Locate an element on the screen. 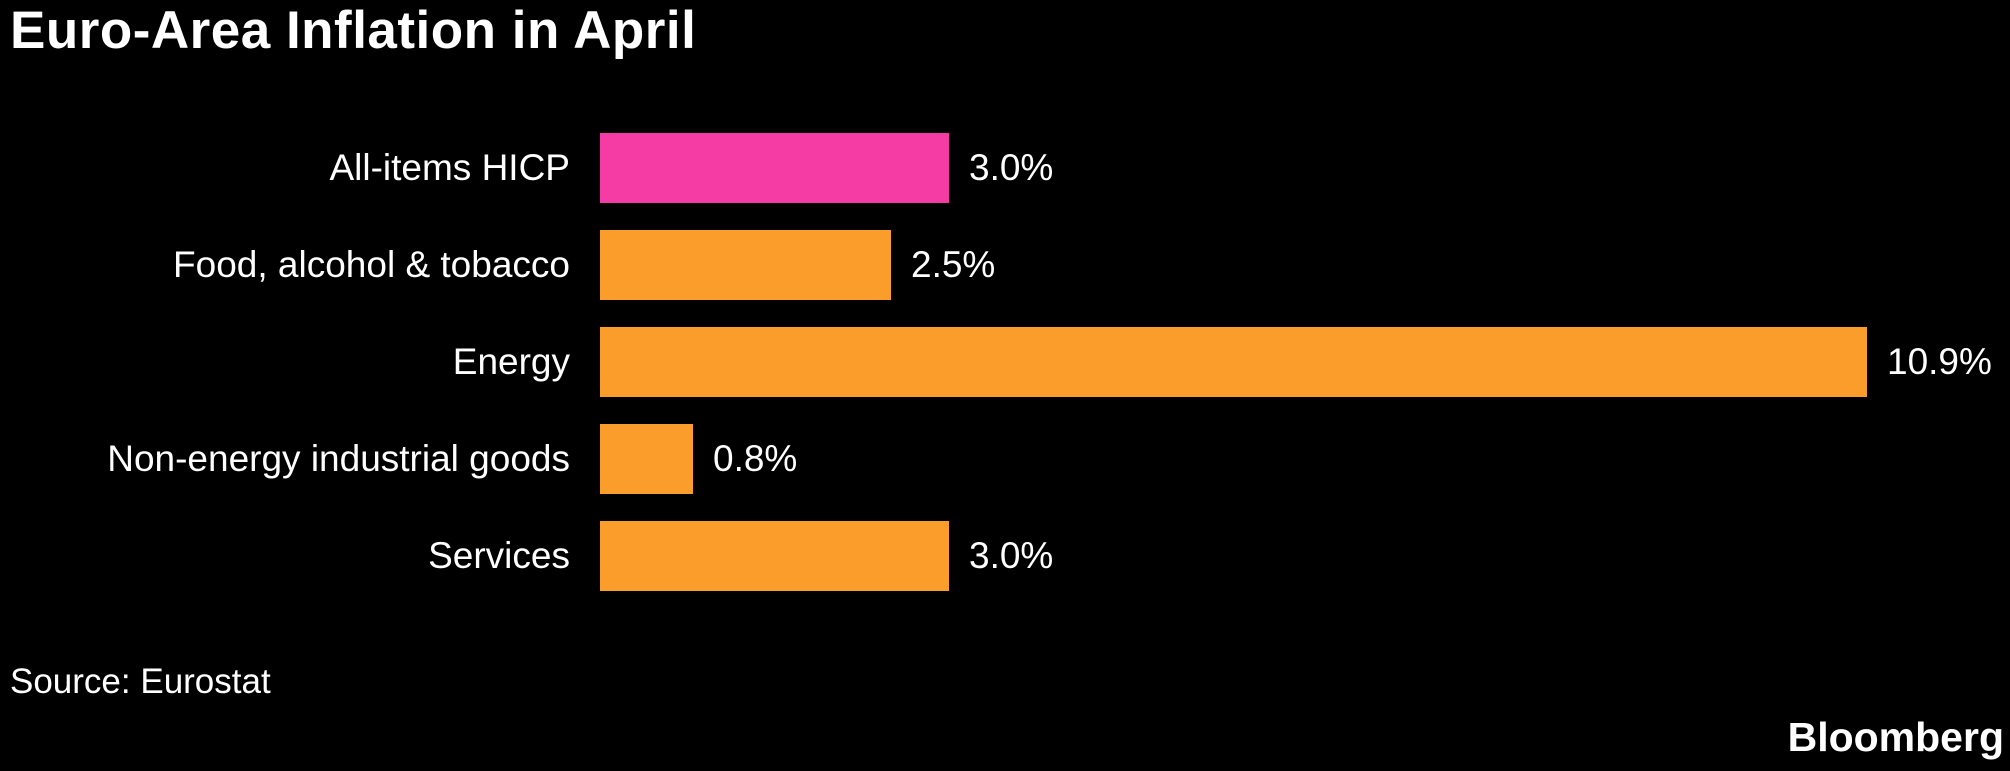  bar-label: Services is located at coordinates (499, 555).